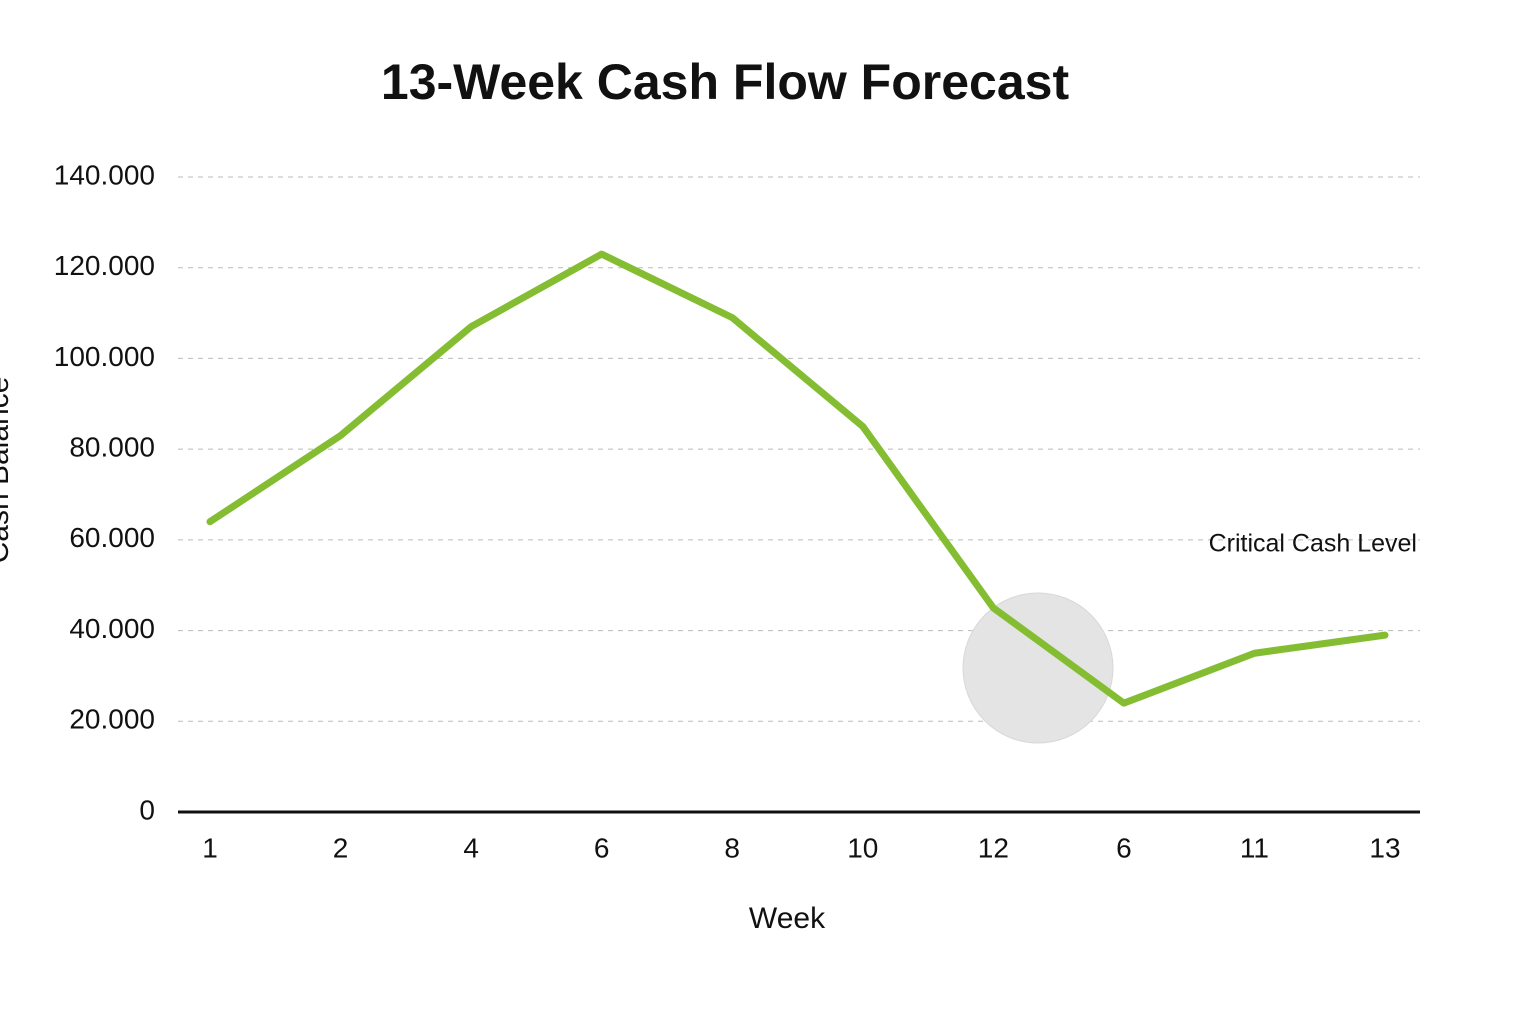 The height and width of the screenshot is (1024, 1536). What do you see at coordinates (112, 537) in the screenshot?
I see `y-tick-label: 60.000` at bounding box center [112, 537].